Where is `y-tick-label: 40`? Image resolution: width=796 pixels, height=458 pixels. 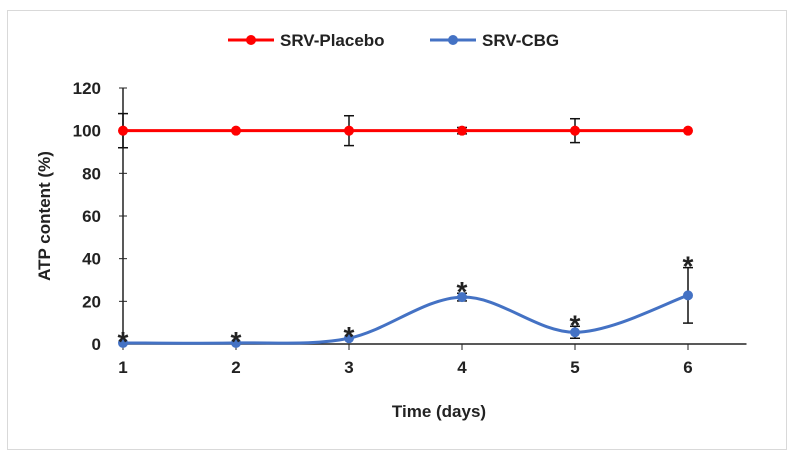
y-tick-label: 40 is located at coordinates (91, 259).